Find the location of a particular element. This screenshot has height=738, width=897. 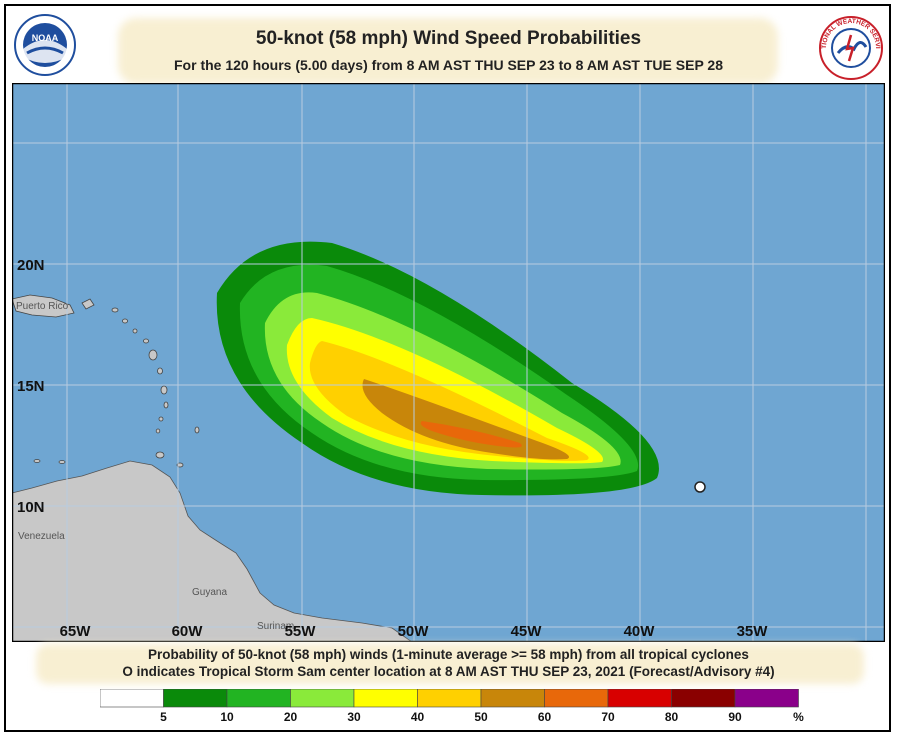

noaa-logo-text: NOAA is located at coordinates (45, 38).